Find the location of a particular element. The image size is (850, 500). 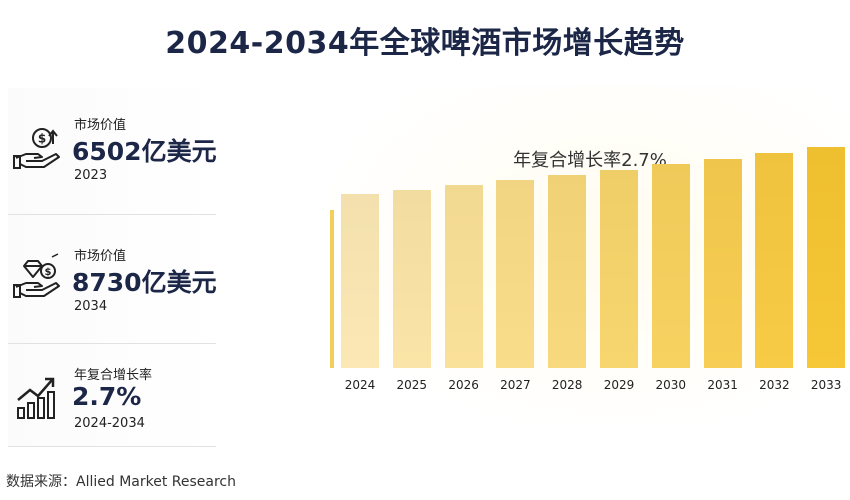

x-tick-label: 2027 is located at coordinates (515, 385).